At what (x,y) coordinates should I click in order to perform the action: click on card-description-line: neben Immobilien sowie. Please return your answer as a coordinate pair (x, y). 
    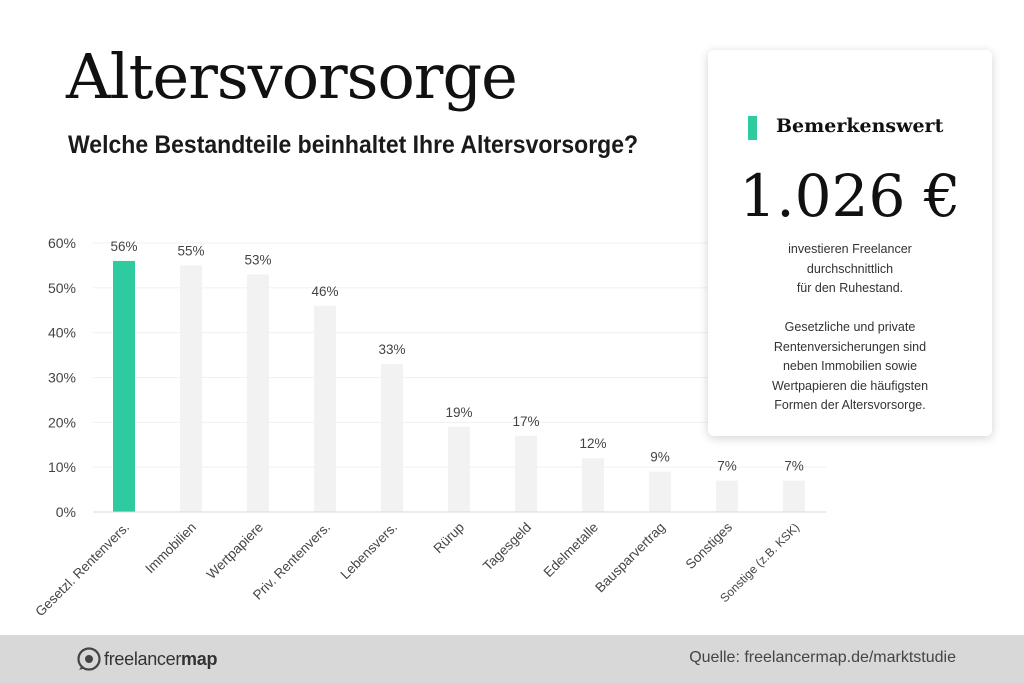
    Looking at the image, I should click on (850, 366).